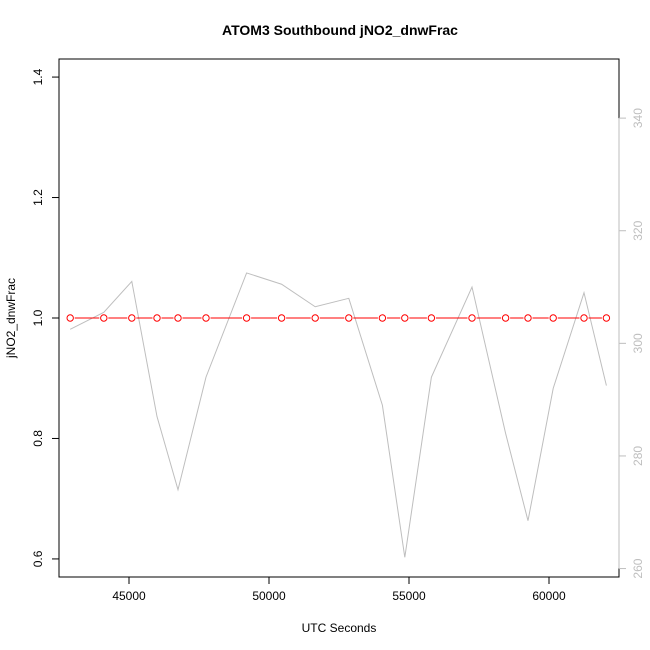 The image size is (650, 650). I want to click on y2-tick-label: 260, so click(638, 568).